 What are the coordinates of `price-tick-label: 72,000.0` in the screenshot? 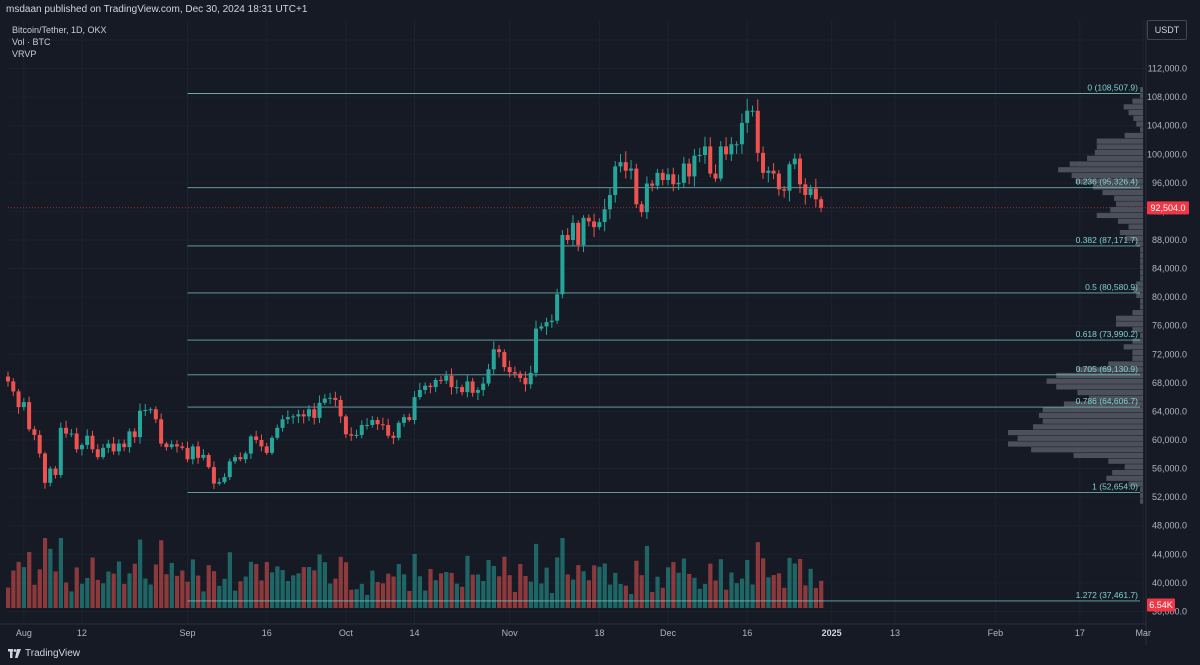 It's located at (1169, 354).